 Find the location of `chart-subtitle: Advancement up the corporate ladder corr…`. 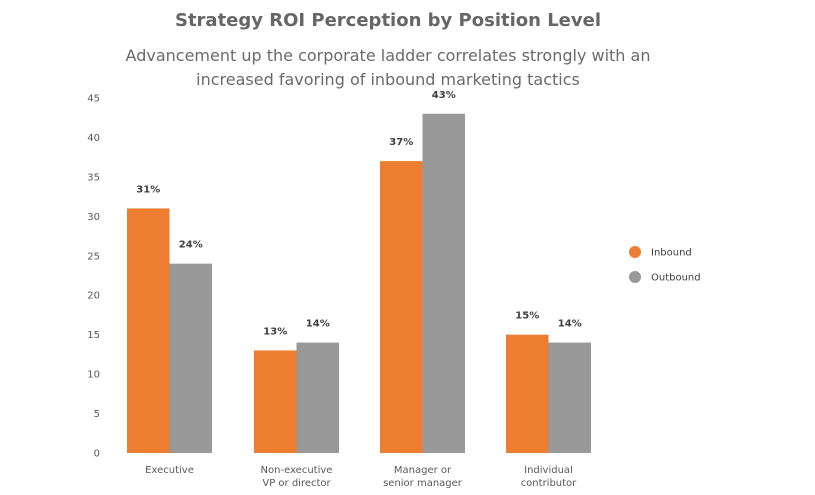

chart-subtitle: Advancement up the corporate ladder corr… is located at coordinates (388, 67).